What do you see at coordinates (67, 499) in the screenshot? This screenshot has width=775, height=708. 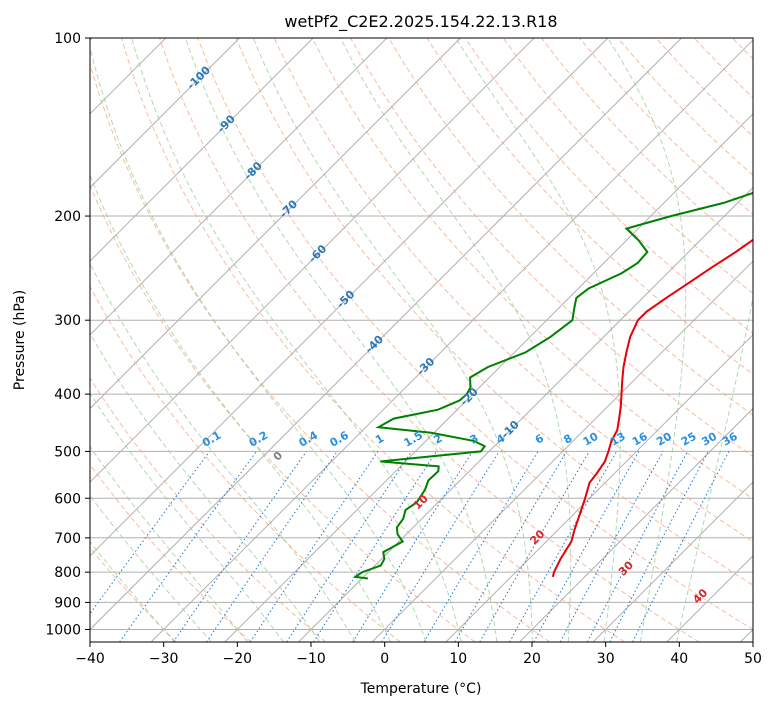 I see `y-tick-label: 600` at bounding box center [67, 499].